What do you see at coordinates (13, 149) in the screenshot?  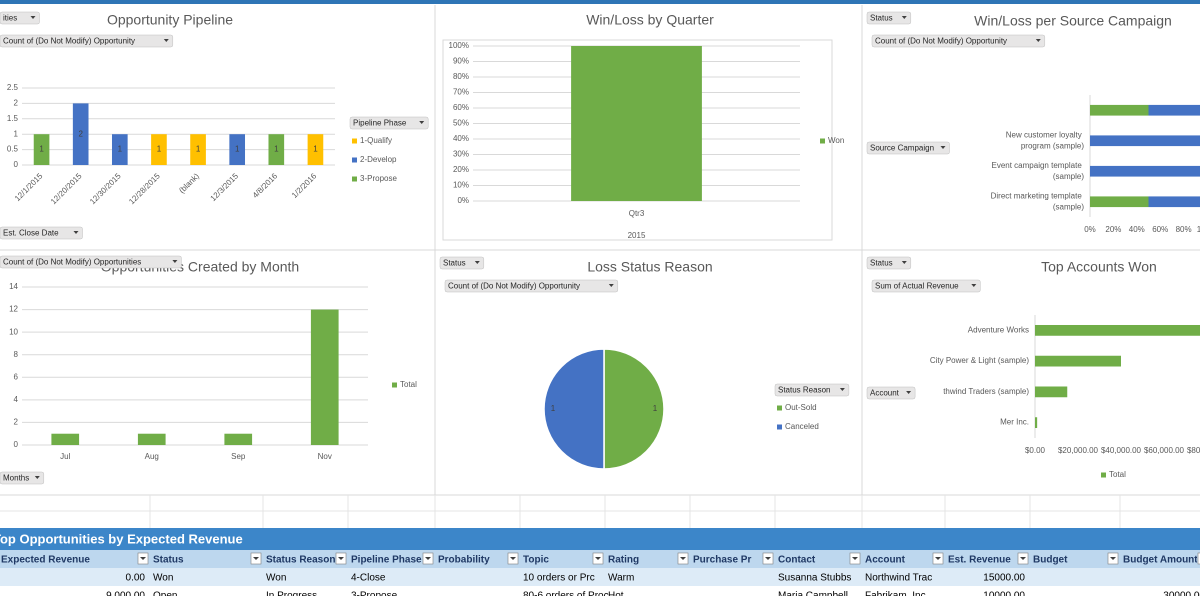 I see `y-tick-label: 0.5` at bounding box center [13, 149].